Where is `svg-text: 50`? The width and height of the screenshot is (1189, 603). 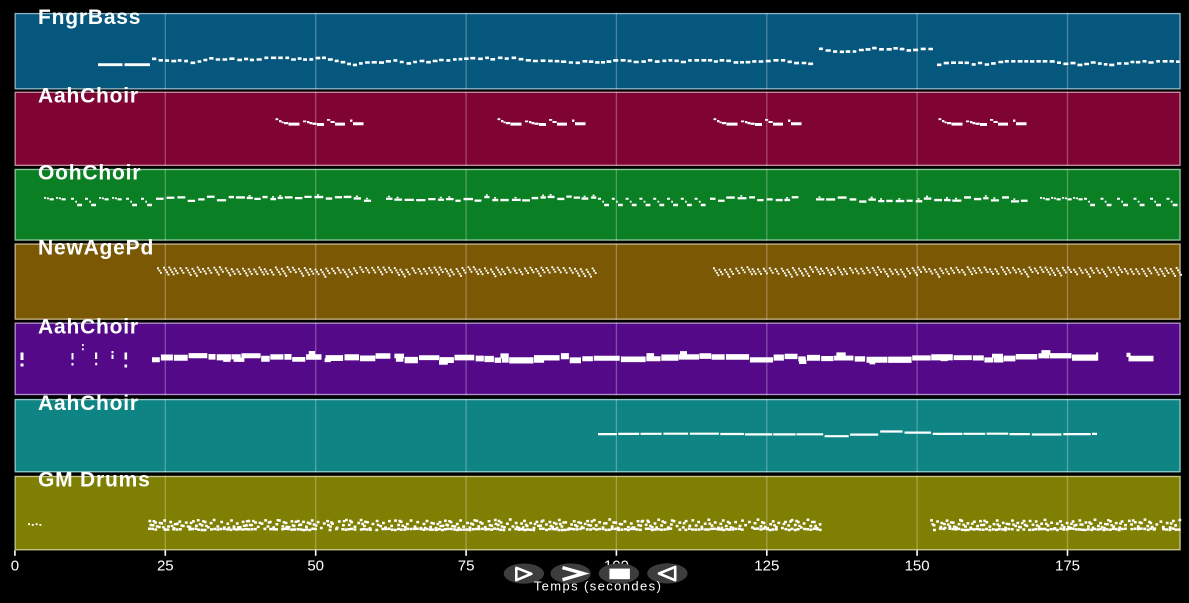
svg-text: 50 is located at coordinates (315, 566).